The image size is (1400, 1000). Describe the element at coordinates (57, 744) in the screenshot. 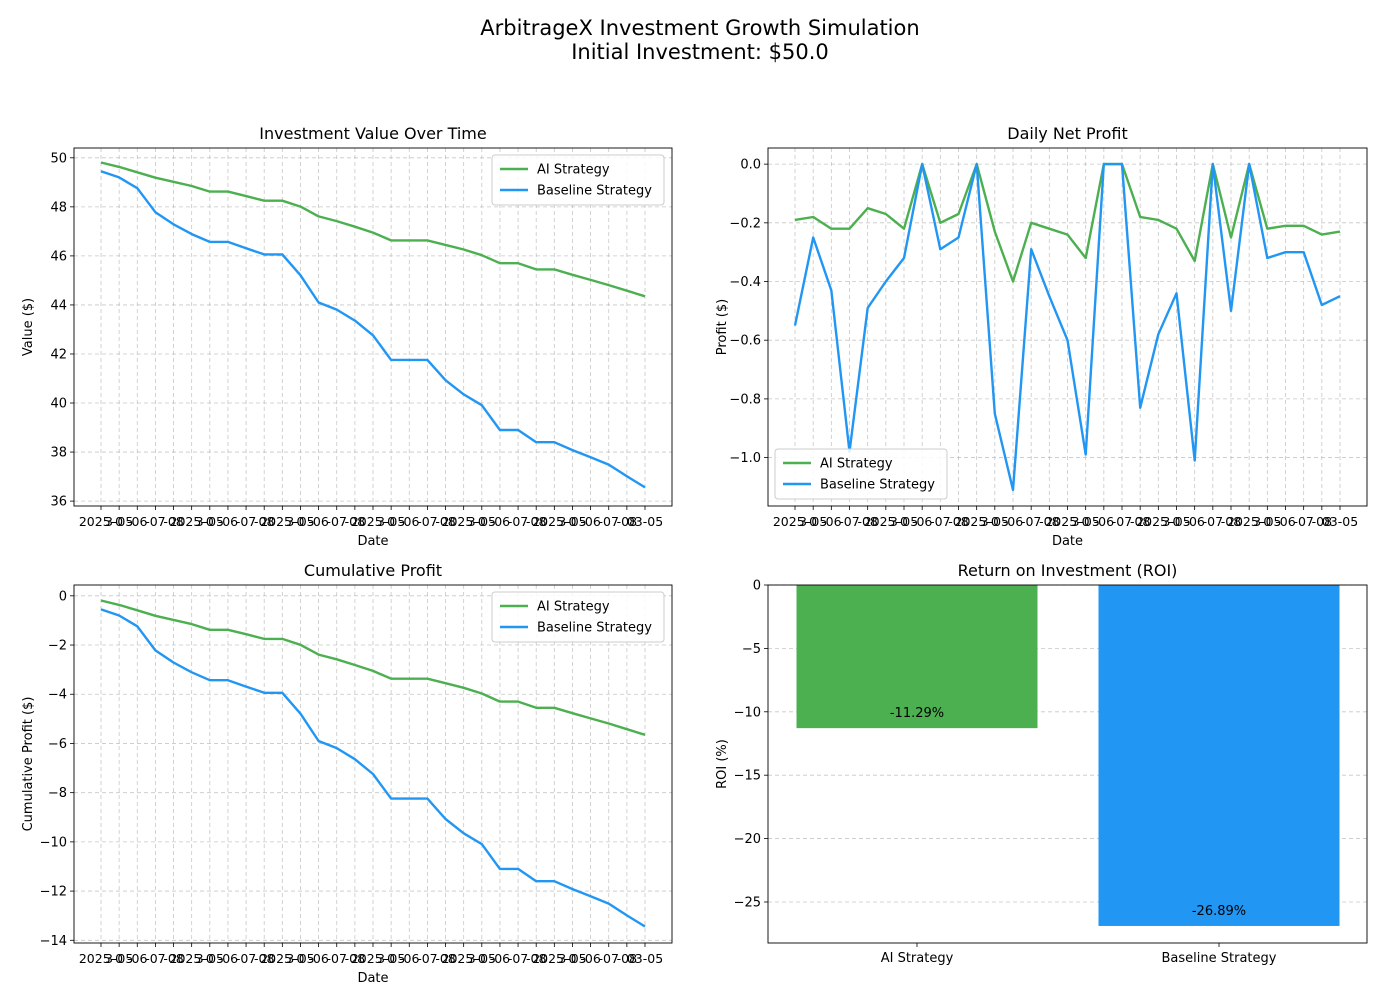

I see `y-tick-label: −6` at that location.